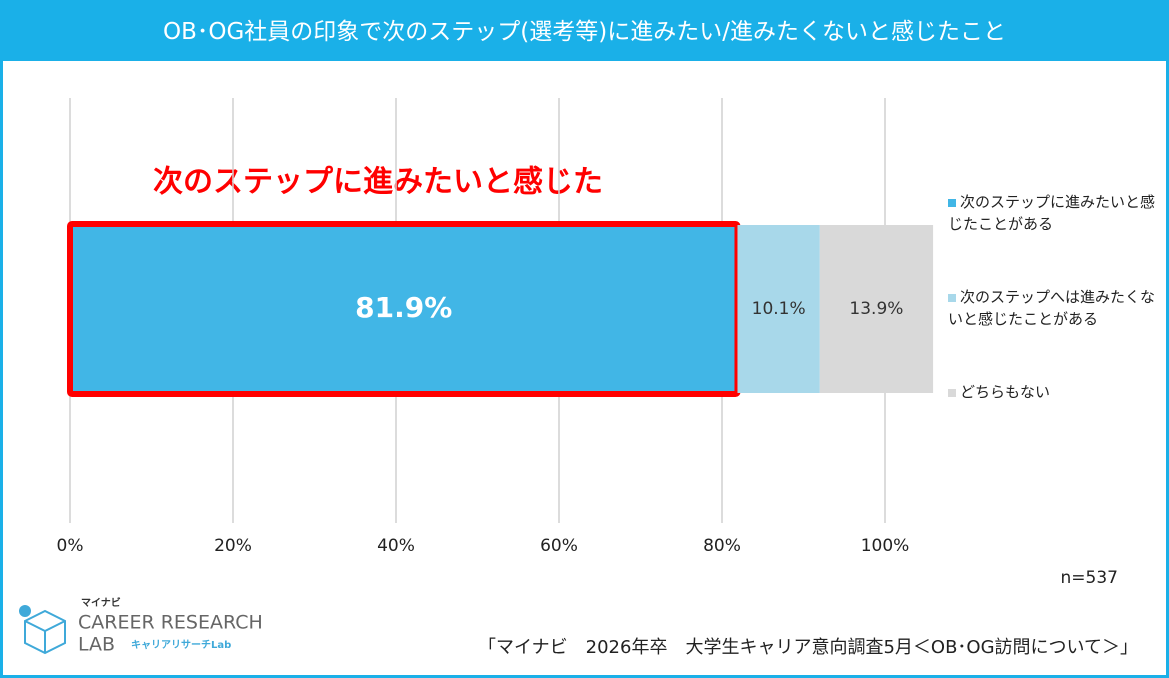 Image resolution: width=1169 pixels, height=678 pixels. Describe the element at coordinates (181, 645) in the screenshot. I see `logo-sub: キャリアリサーチLab` at that location.